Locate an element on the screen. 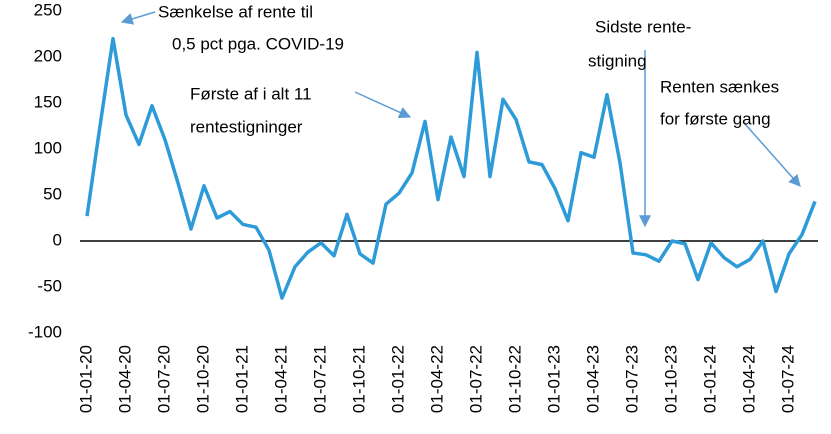 The height and width of the screenshot is (434, 831). x-tick-label: 01-07-21 is located at coordinates (319, 379).